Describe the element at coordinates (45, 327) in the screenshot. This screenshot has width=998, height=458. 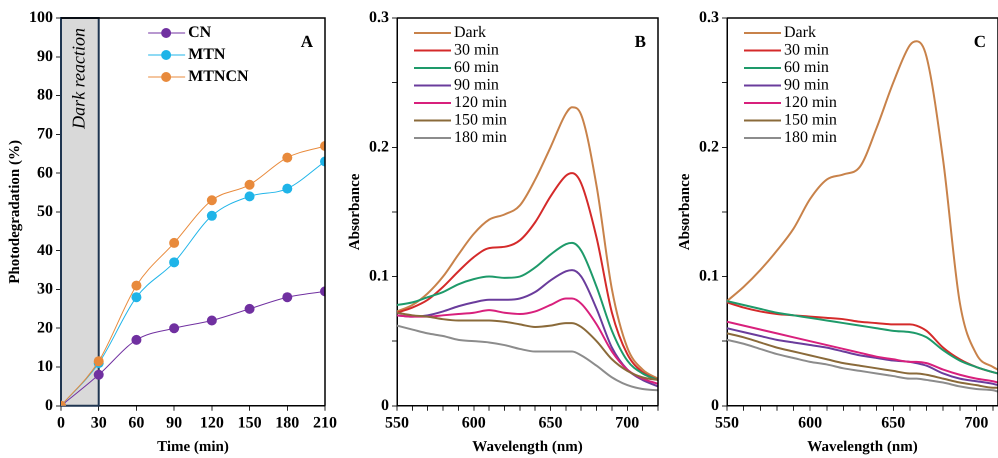
I see `y-tick-label: 20` at that location.